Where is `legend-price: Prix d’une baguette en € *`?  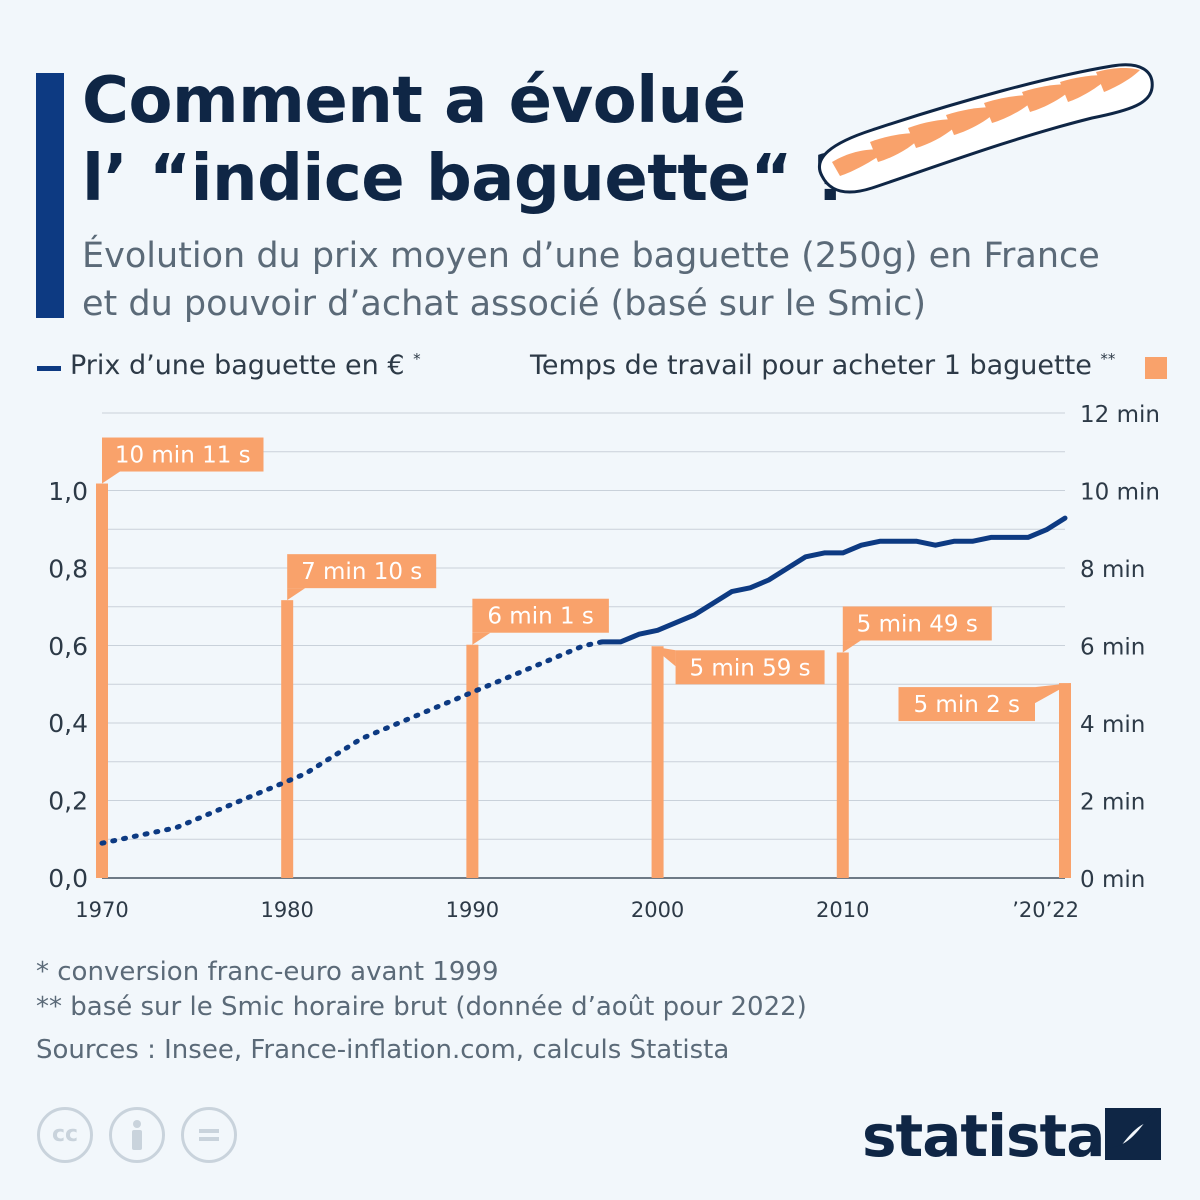
legend-price: Prix d’une baguette en € * is located at coordinates (245, 365).